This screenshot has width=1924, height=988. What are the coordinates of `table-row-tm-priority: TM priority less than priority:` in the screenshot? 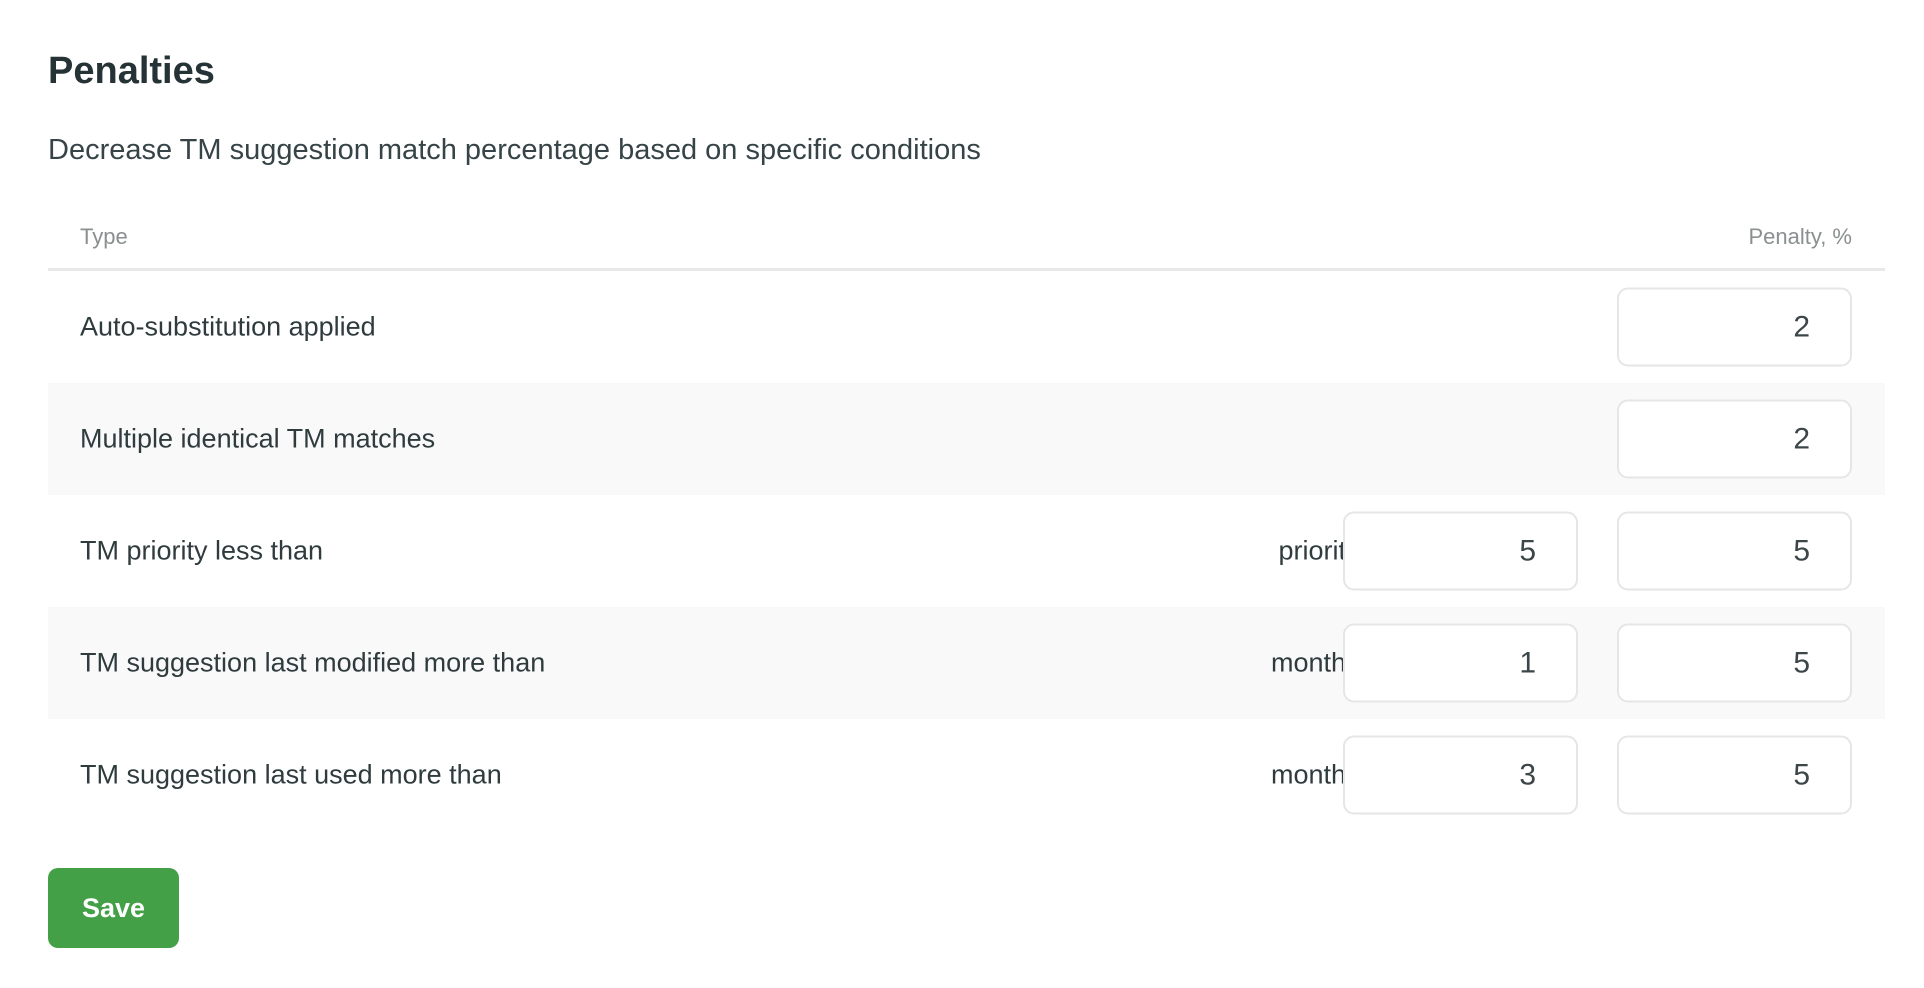 It's located at (966, 551).